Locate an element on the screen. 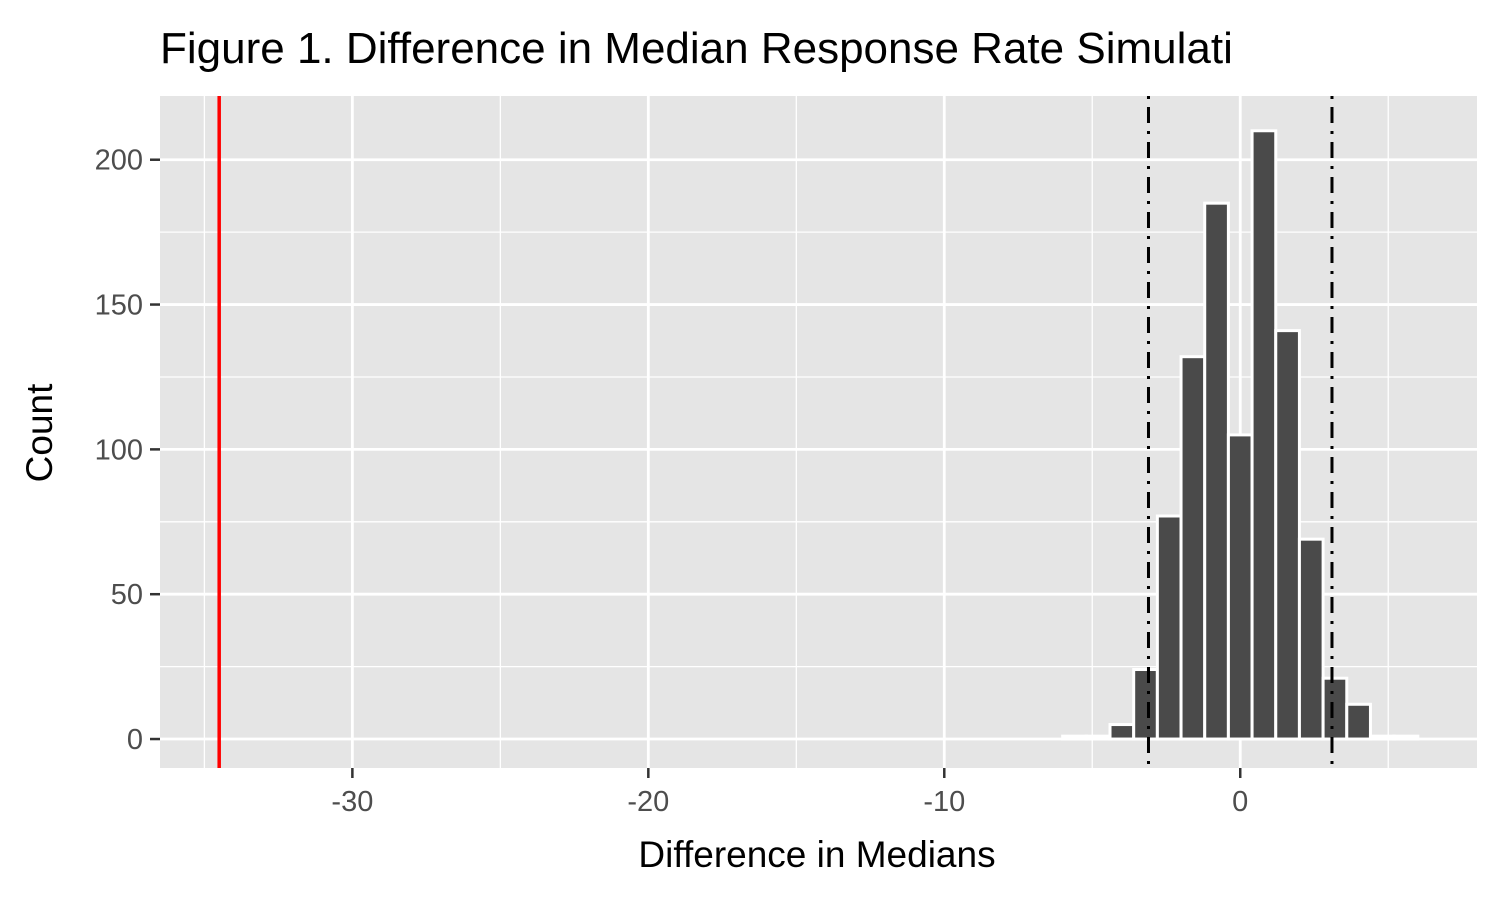 The width and height of the screenshot is (1500, 900). x-tick-label: -10 is located at coordinates (944, 802).